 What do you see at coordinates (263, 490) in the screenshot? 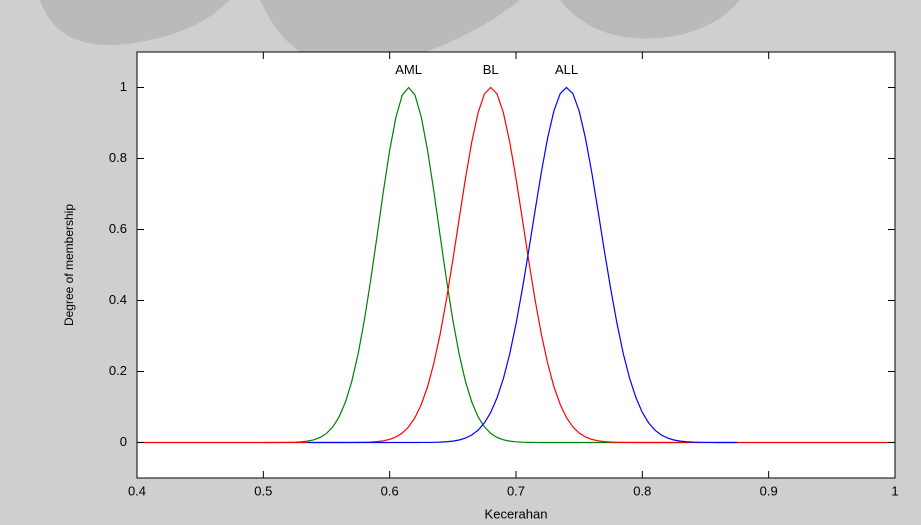
I see `x-tick-label: 0.5` at bounding box center [263, 490].